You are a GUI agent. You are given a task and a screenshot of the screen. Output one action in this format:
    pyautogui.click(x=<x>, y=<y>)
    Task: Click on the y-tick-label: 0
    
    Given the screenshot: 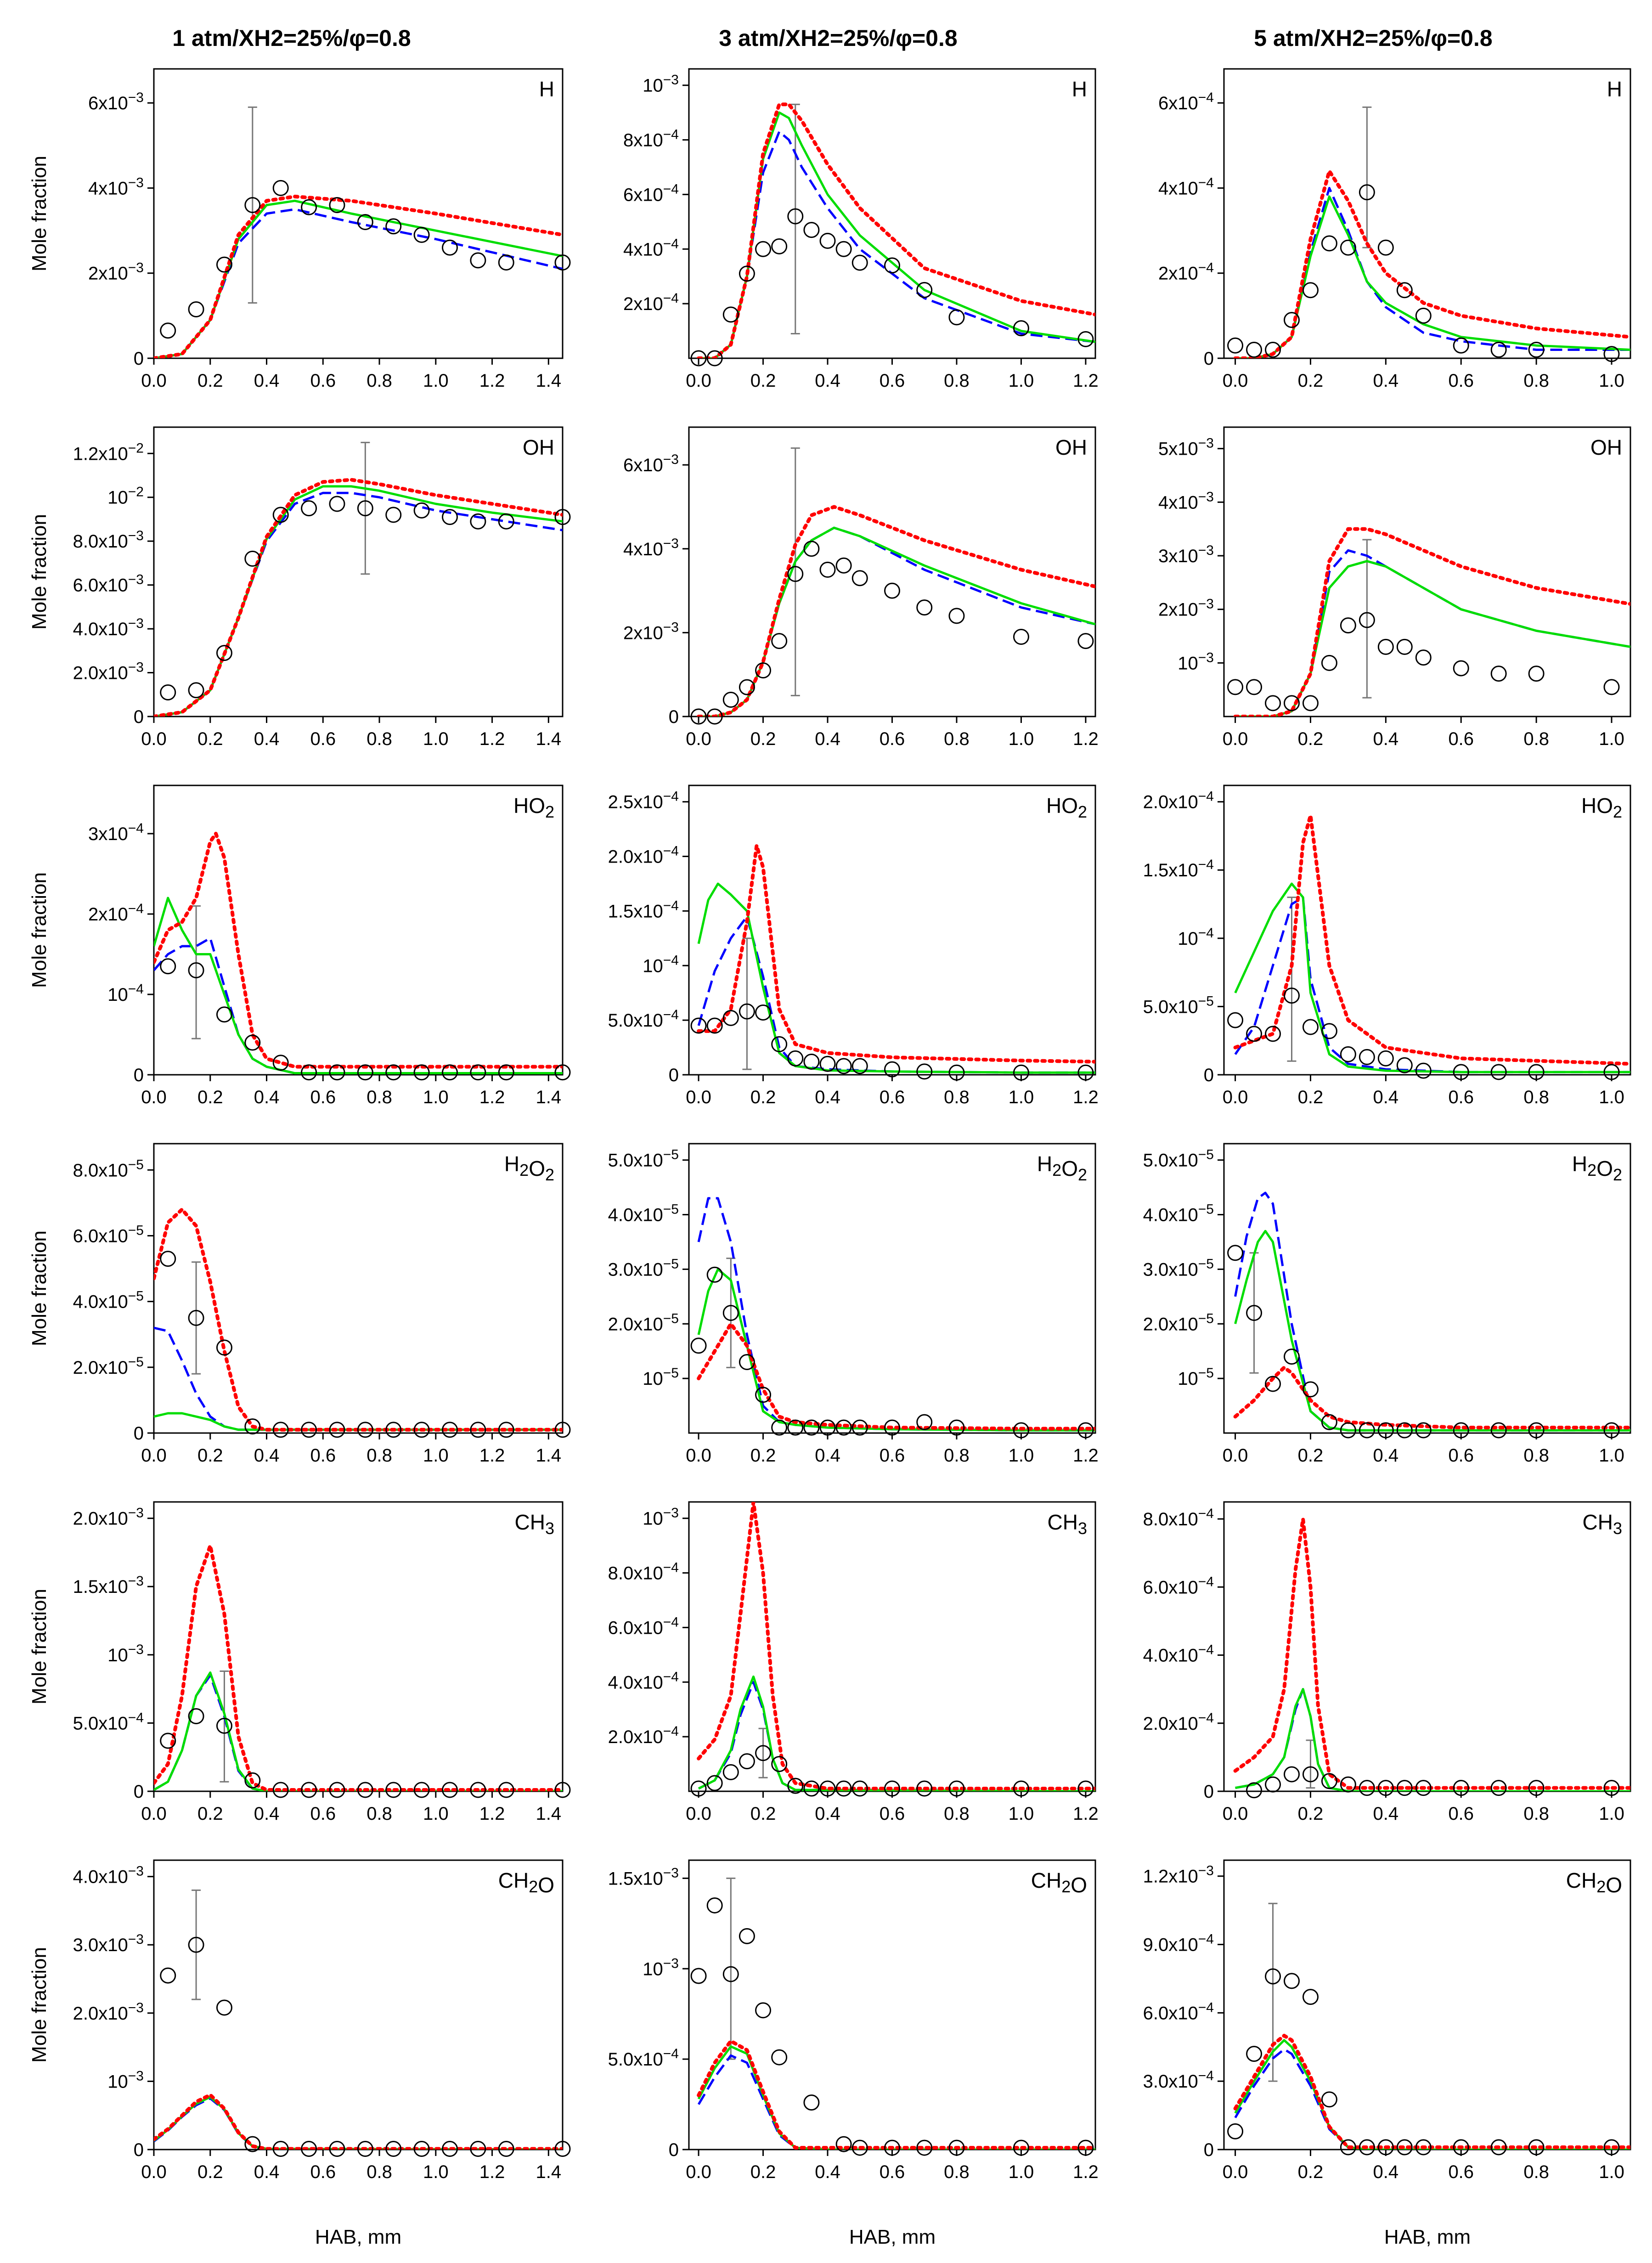 What is the action you would take?
    pyautogui.click(x=1209, y=2150)
    